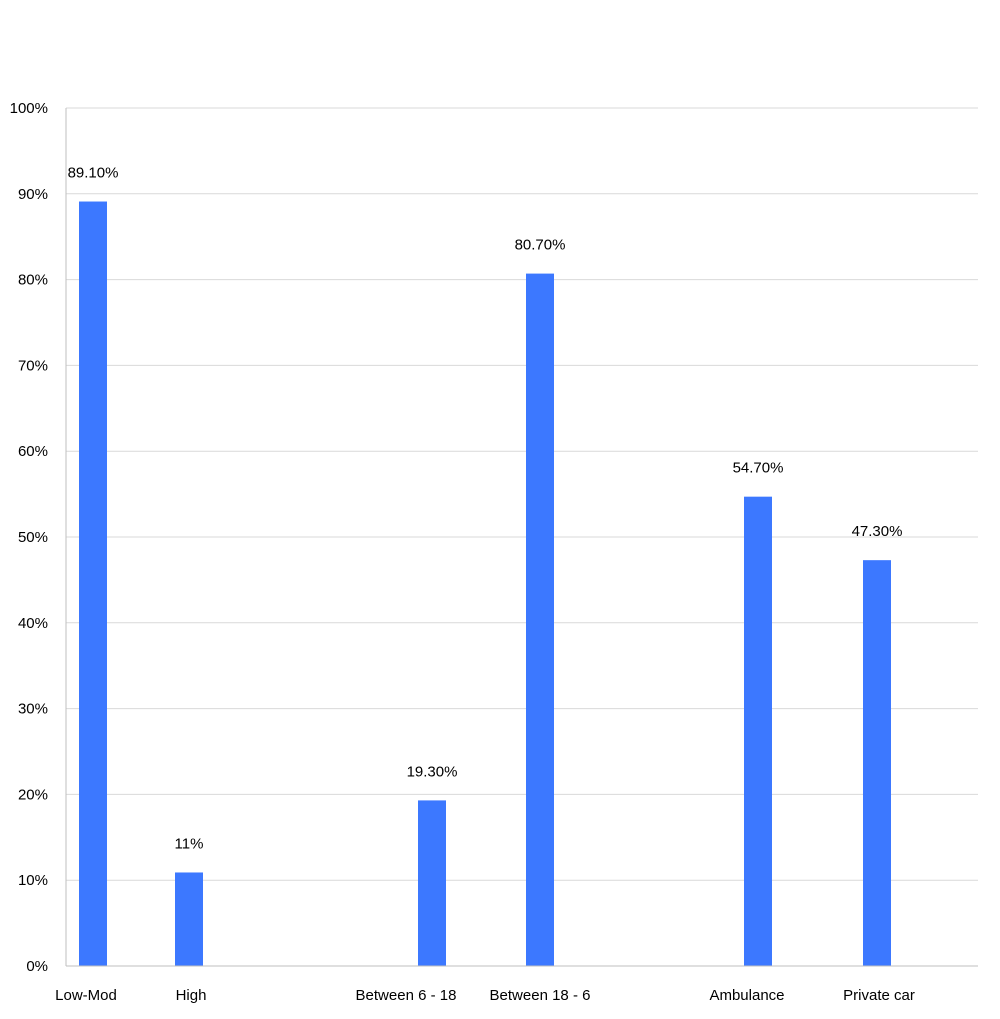 This screenshot has width=1000, height=1019. I want to click on y-tick-label: 40%, so click(33, 623).